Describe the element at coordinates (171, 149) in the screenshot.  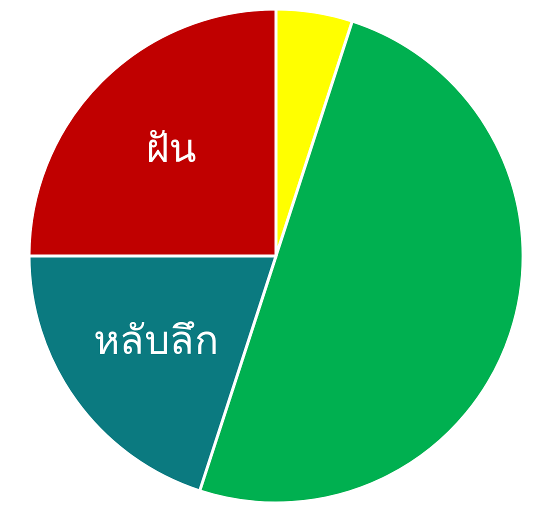
I see `slice-label: ฝัน` at that location.